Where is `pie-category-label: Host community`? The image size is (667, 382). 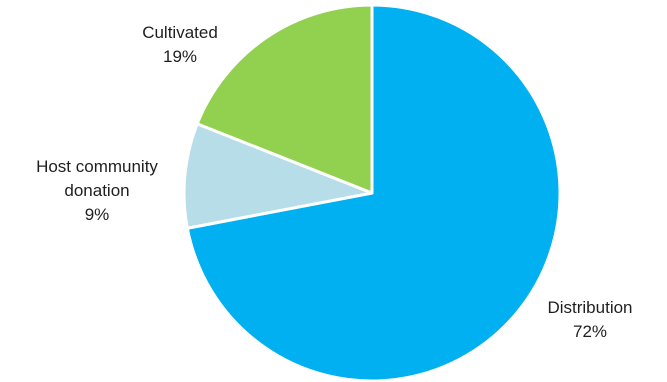
pie-category-label: Host community is located at coordinates (97, 166).